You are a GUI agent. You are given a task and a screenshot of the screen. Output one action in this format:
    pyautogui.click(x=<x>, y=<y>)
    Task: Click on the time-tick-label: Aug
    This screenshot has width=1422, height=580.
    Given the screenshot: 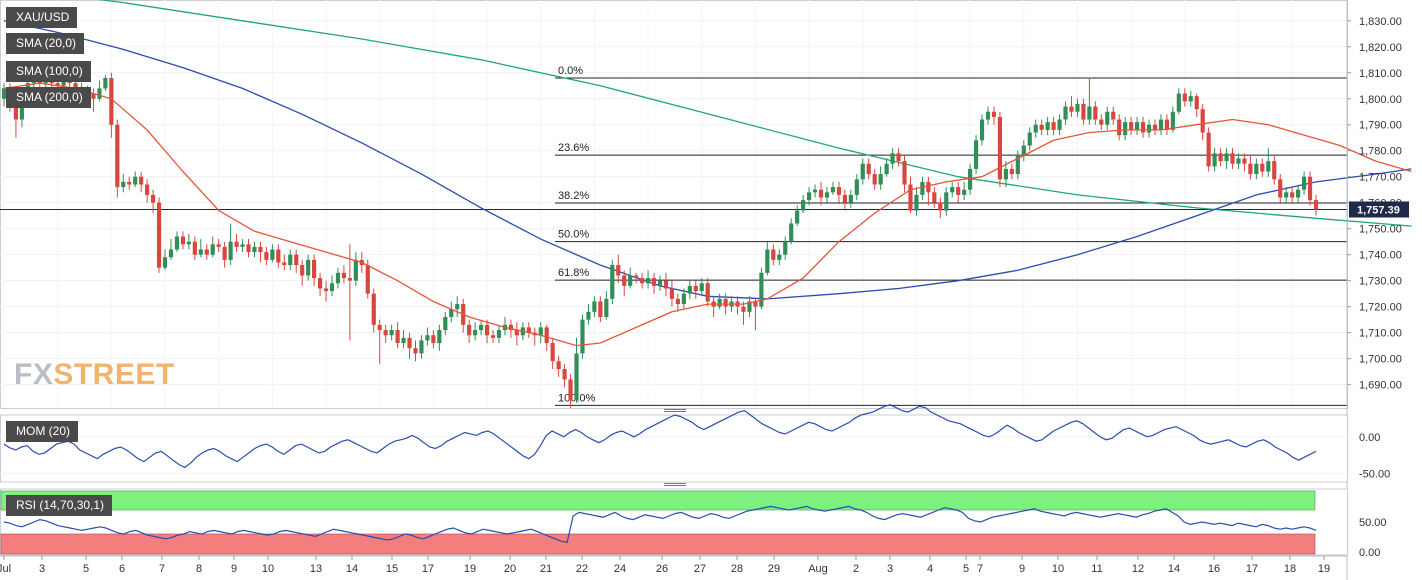 What is the action you would take?
    pyautogui.click(x=818, y=569)
    